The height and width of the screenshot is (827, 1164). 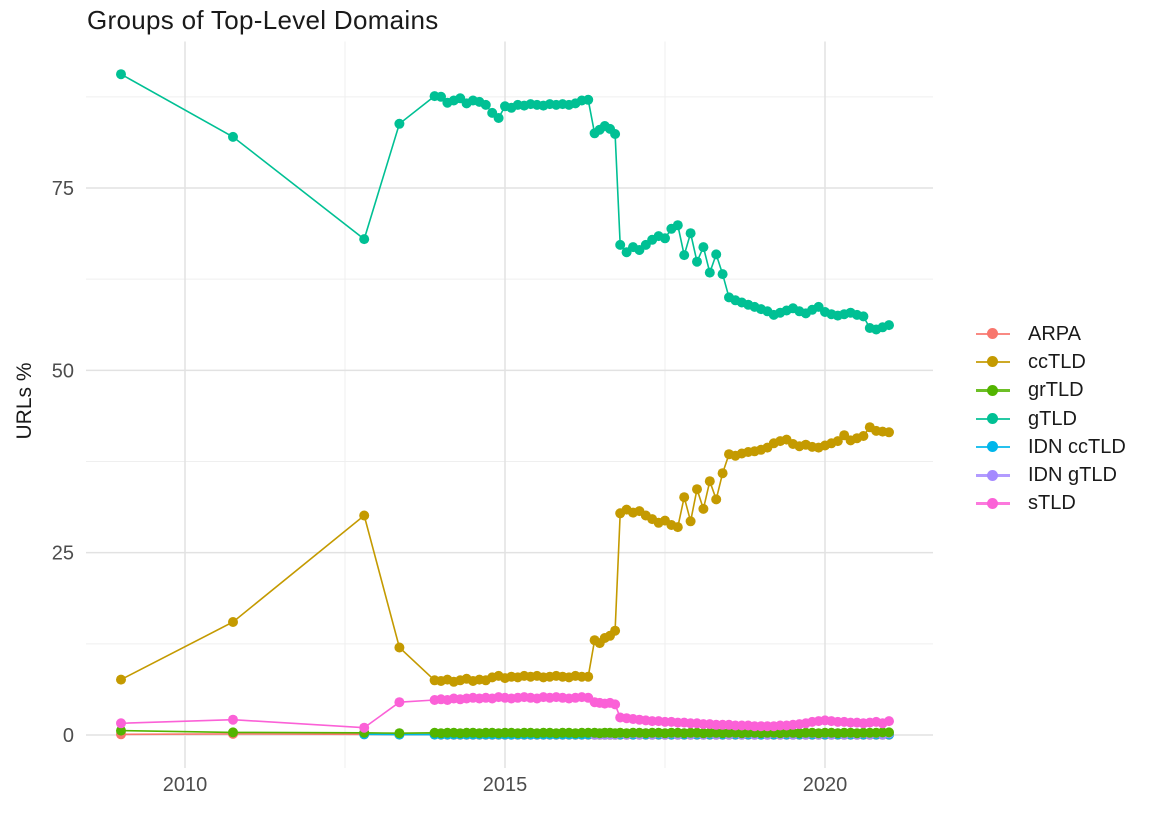 What do you see at coordinates (505, 712) in the screenshot?
I see `series-stld` at bounding box center [505, 712].